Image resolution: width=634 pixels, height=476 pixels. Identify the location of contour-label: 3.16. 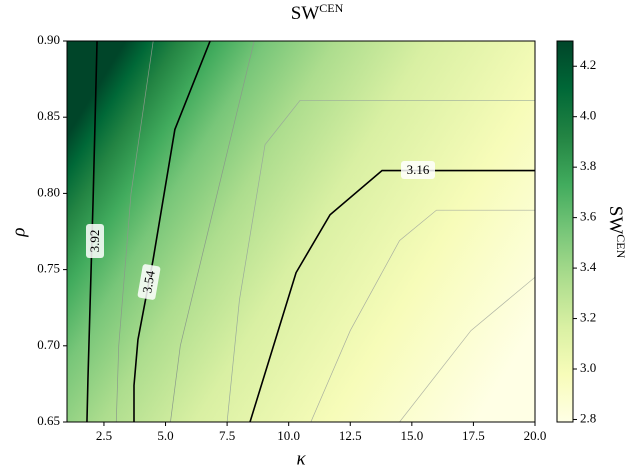
(418, 169).